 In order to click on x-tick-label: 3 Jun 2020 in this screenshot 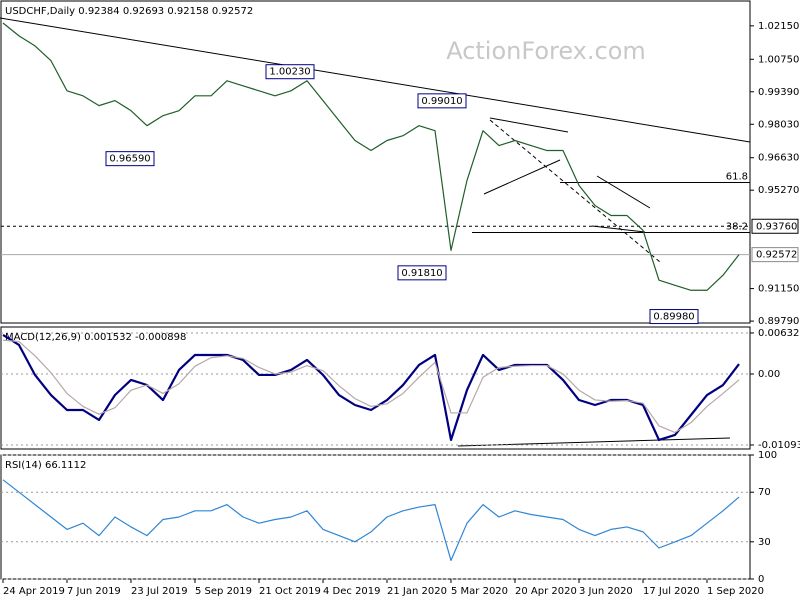, I will do `click(606, 591)`.